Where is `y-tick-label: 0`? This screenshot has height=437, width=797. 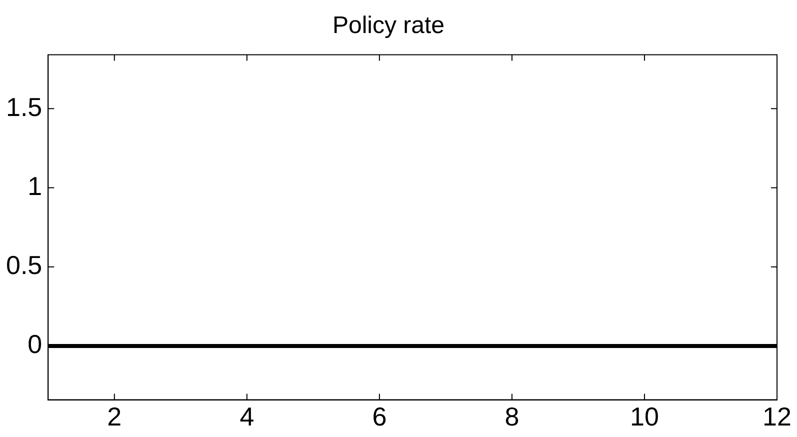 y-tick-label: 0 is located at coordinates (35, 344).